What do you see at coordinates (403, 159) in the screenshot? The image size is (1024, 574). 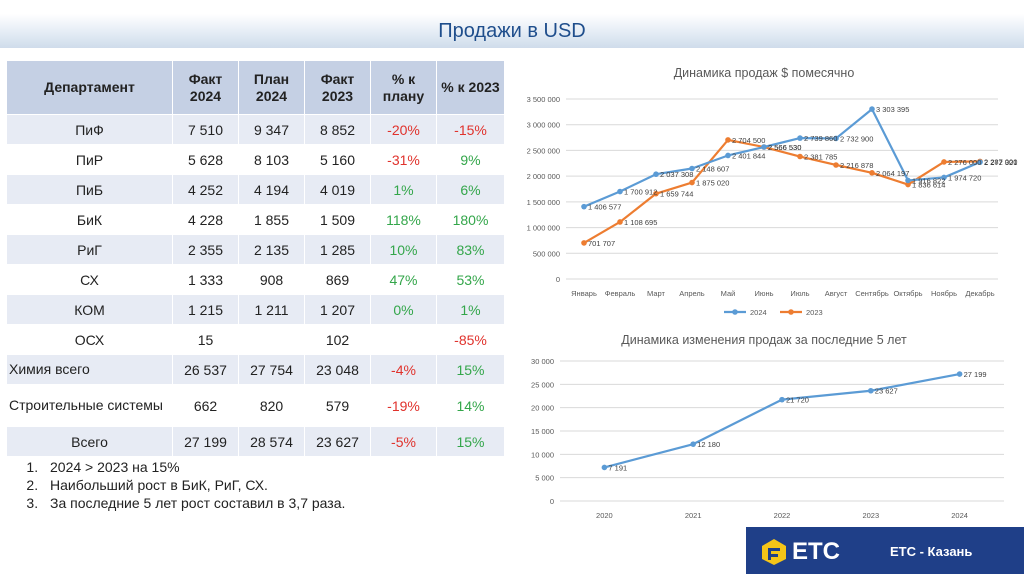 I see `cell-percent-plan: -31%` at bounding box center [403, 159].